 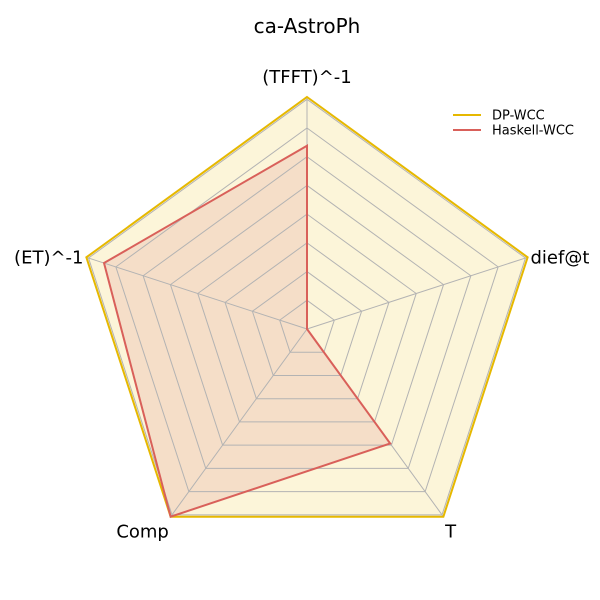 What do you see at coordinates (560, 257) in the screenshot?
I see `axis-label-1: dief@t` at bounding box center [560, 257].